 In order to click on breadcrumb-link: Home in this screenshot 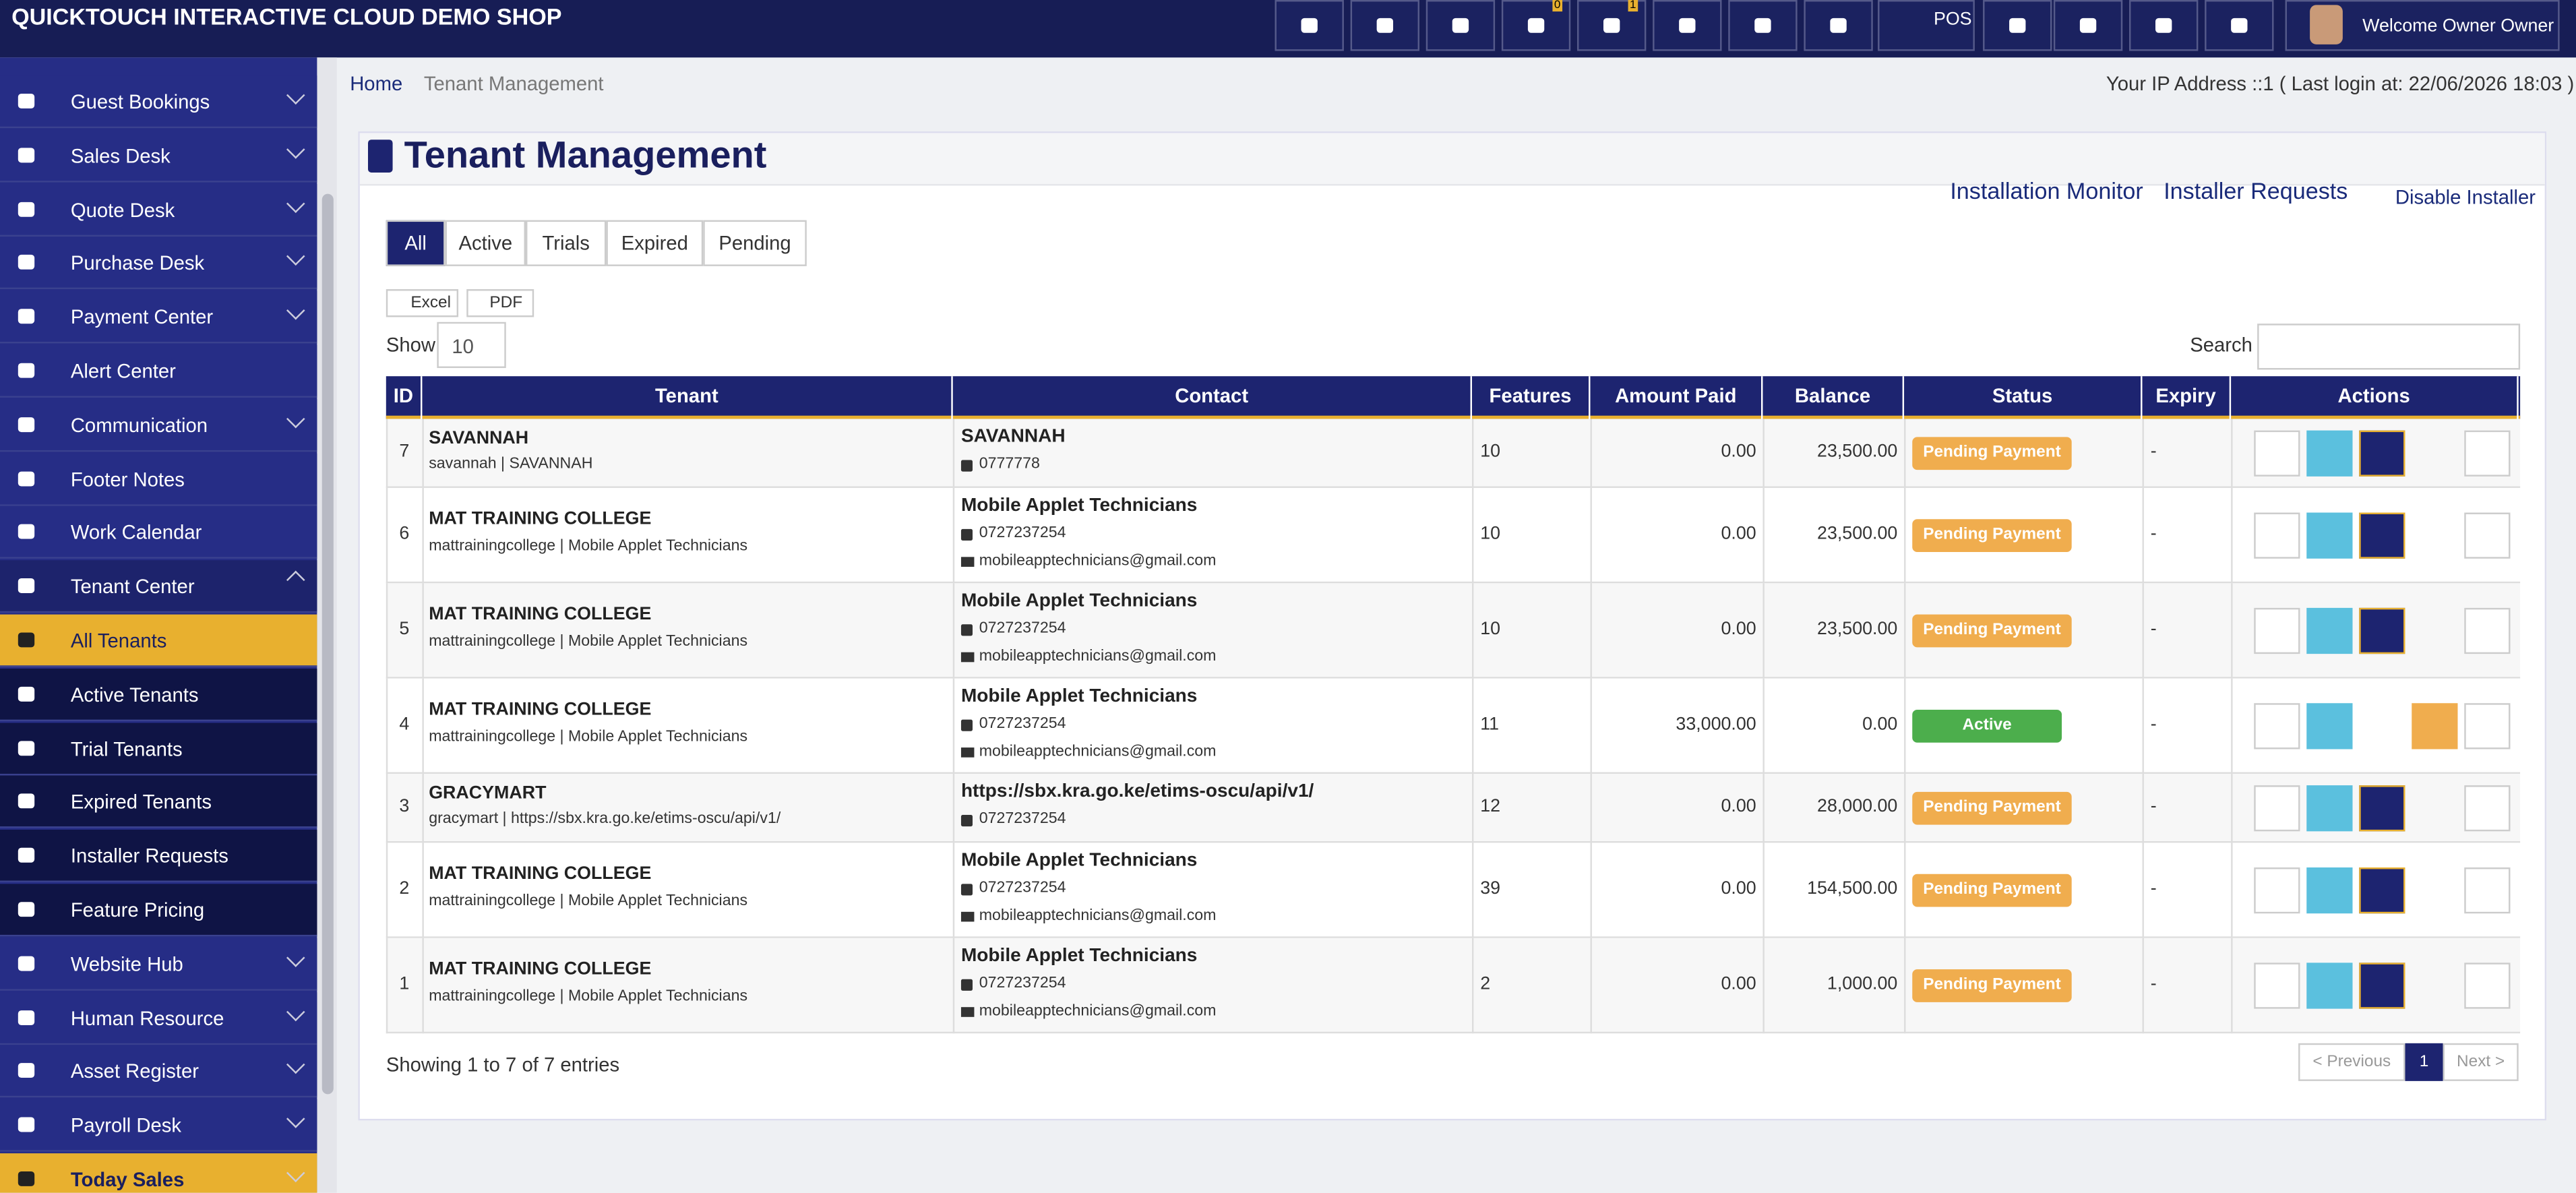, I will do `click(376, 84)`.